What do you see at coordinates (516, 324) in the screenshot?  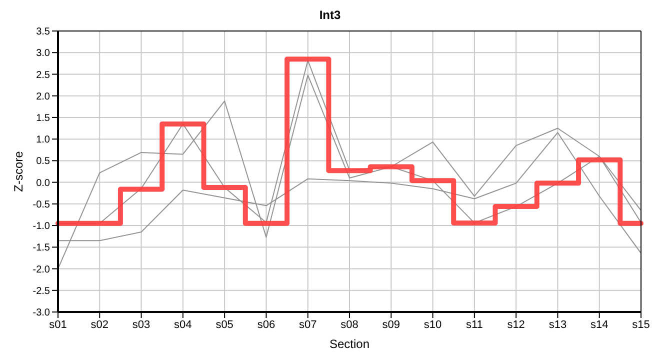 I see `x-tick-label: s12` at bounding box center [516, 324].